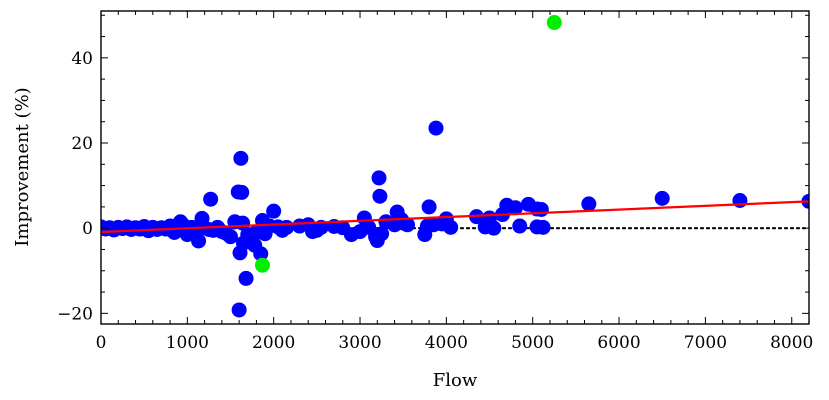 The width and height of the screenshot is (829, 400). I want to click on x-axis-label: Flow, so click(455, 380).